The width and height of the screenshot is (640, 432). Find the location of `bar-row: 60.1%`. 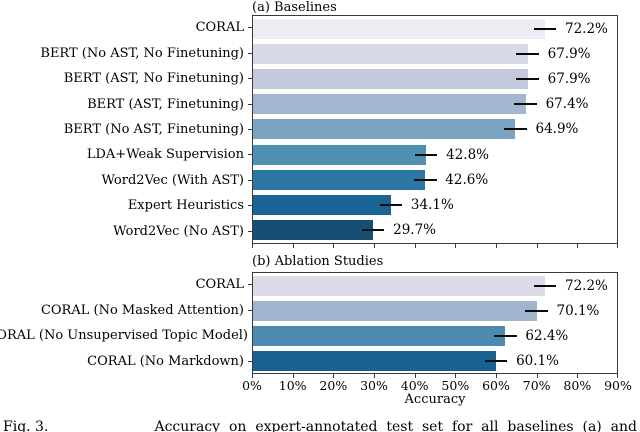

bar-row: 60.1% is located at coordinates (435, 360).